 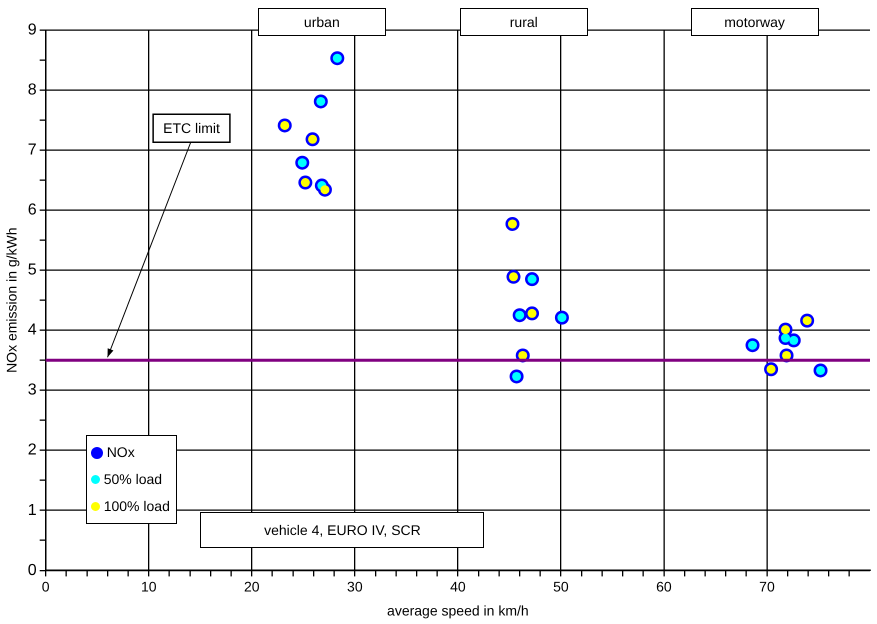 I want to click on x-tick-label: 70, so click(x=767, y=586).